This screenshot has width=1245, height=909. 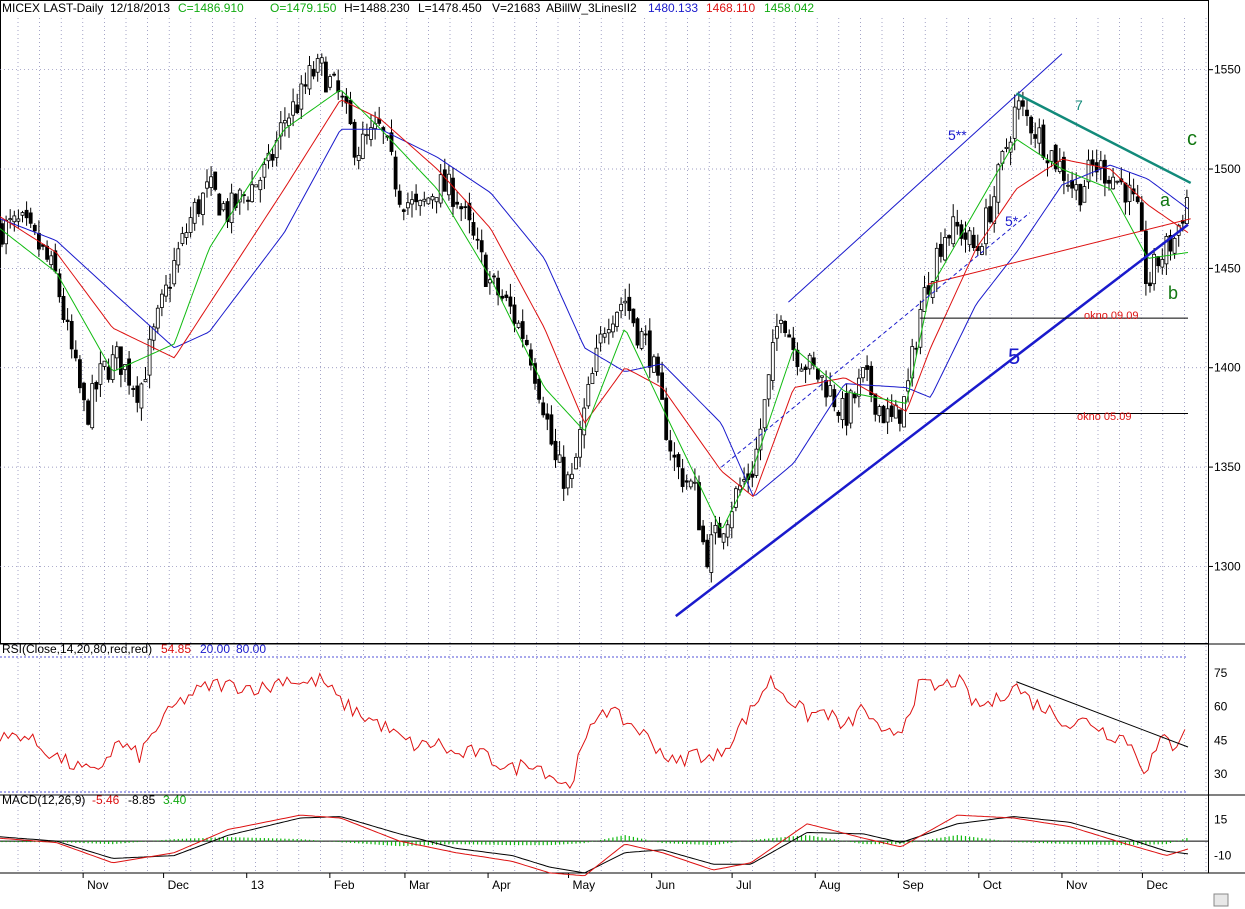 I want to click on price-tick-label: 1500, so click(x=1227, y=169).